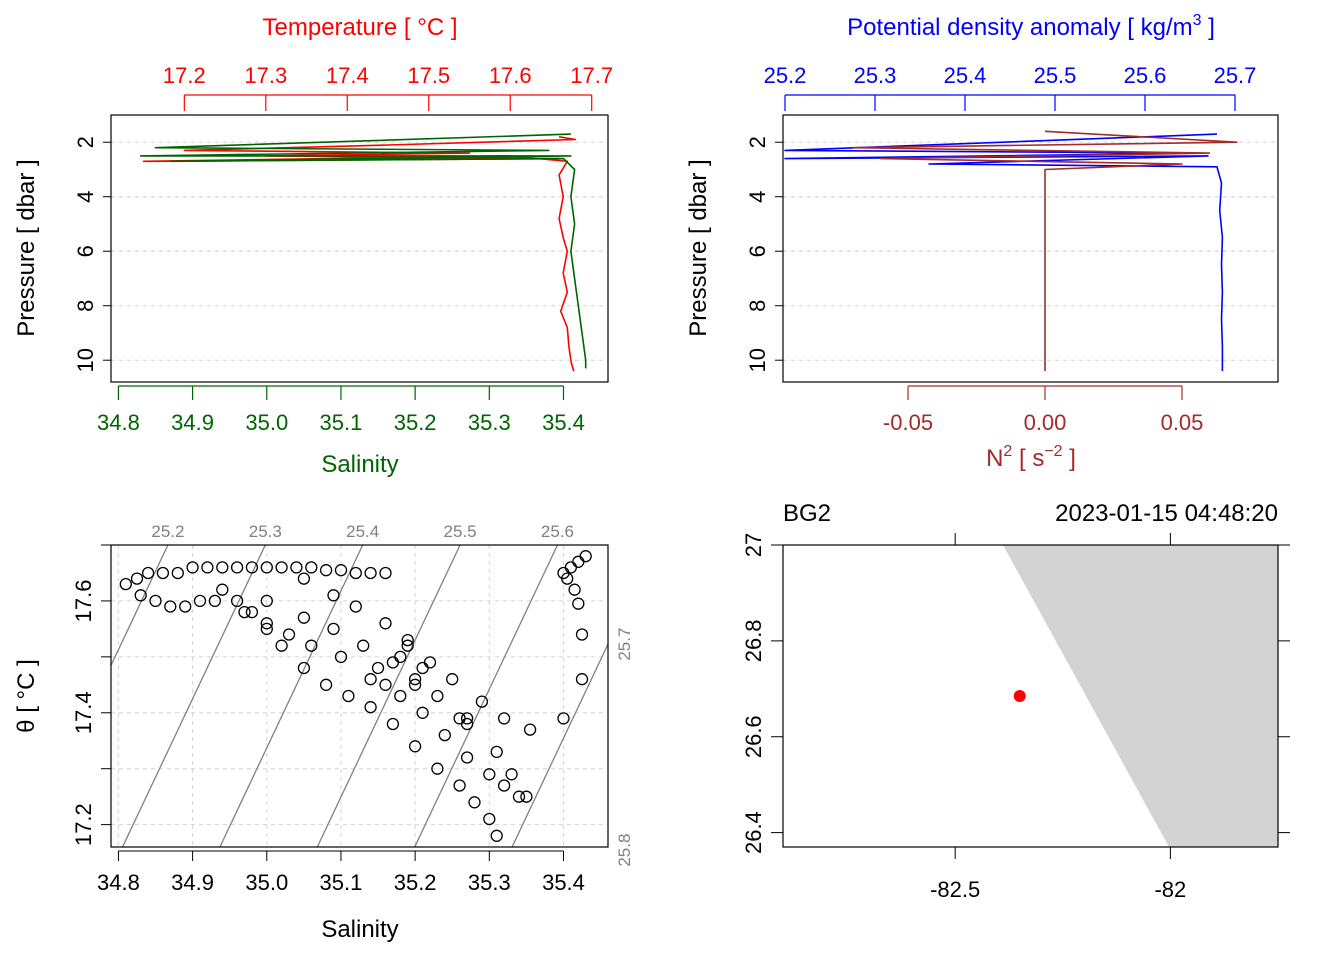 This screenshot has width=1344, height=960. I want to click on map-data, so click(1140, 696).